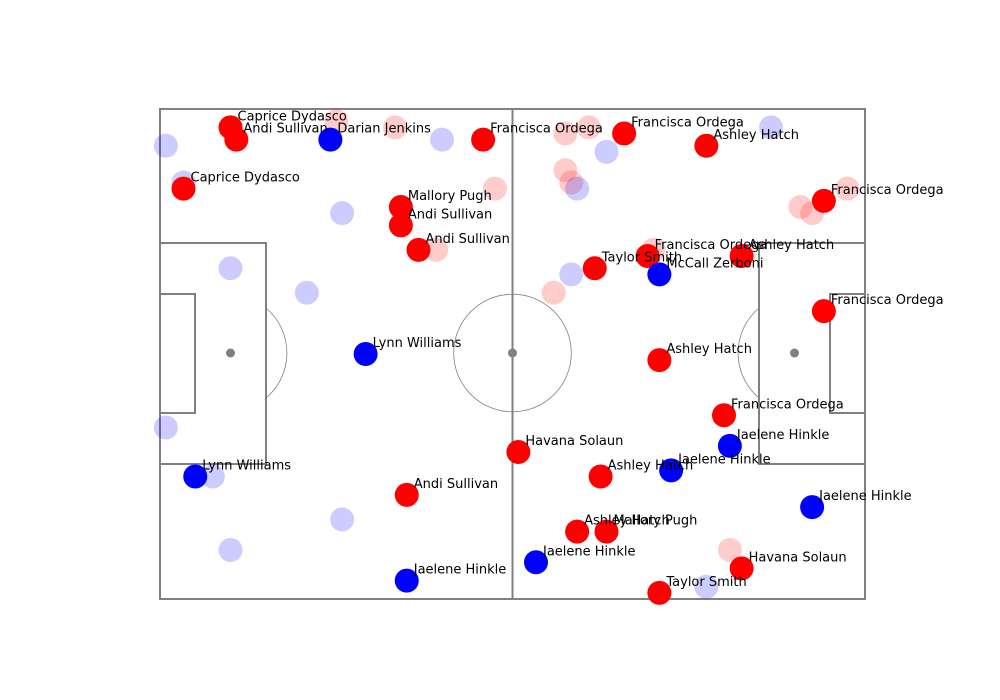 The image size is (1000, 700). I want to click on right-penalty-arc, so click(748, 353).